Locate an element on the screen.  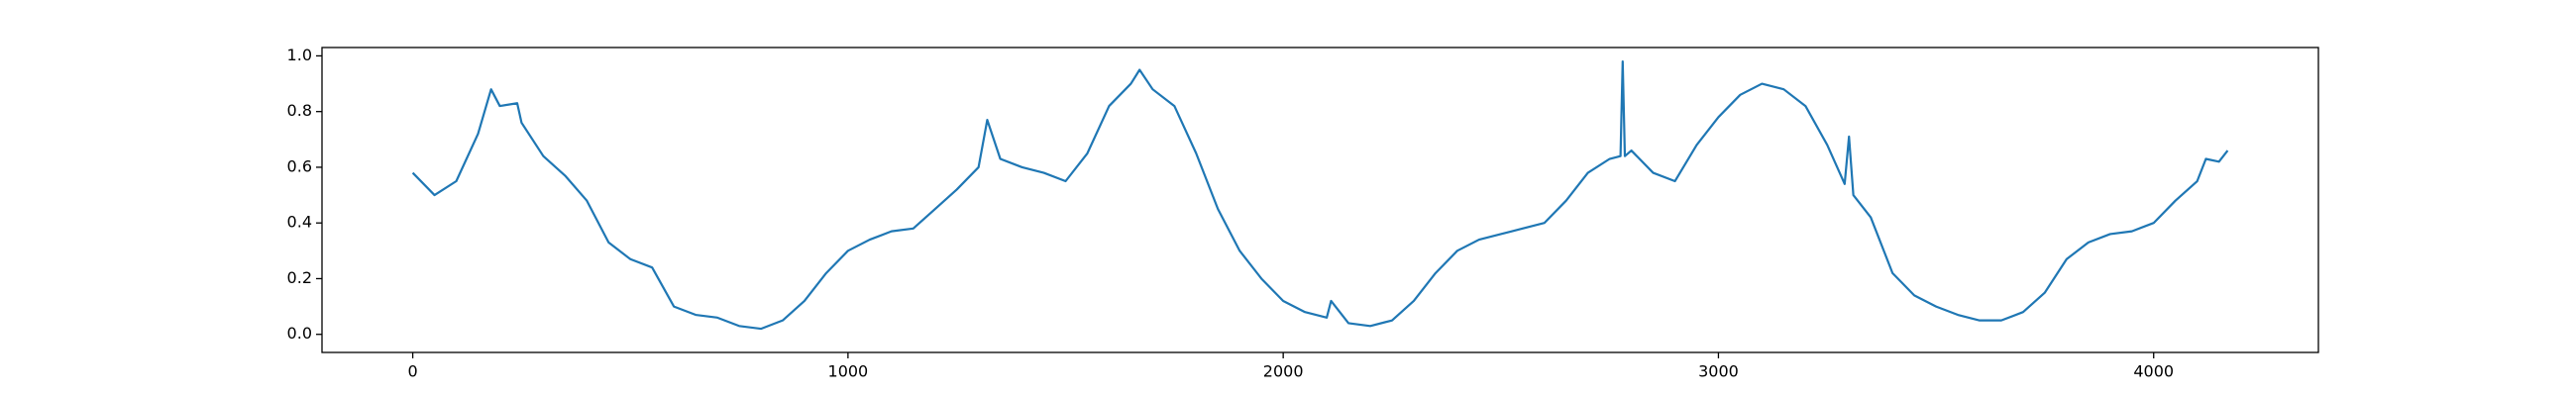
x-tick-label: 0 is located at coordinates (412, 372).